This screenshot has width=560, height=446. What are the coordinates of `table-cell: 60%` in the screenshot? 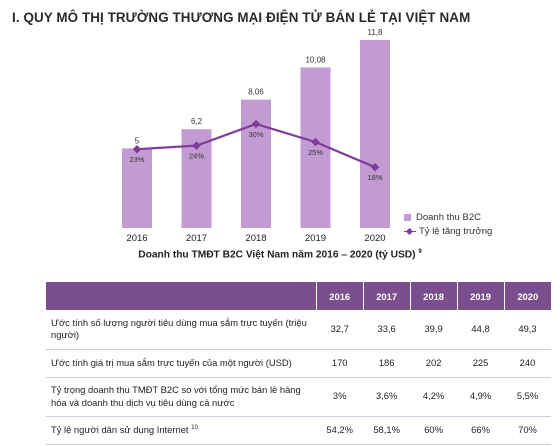 It's located at (434, 430).